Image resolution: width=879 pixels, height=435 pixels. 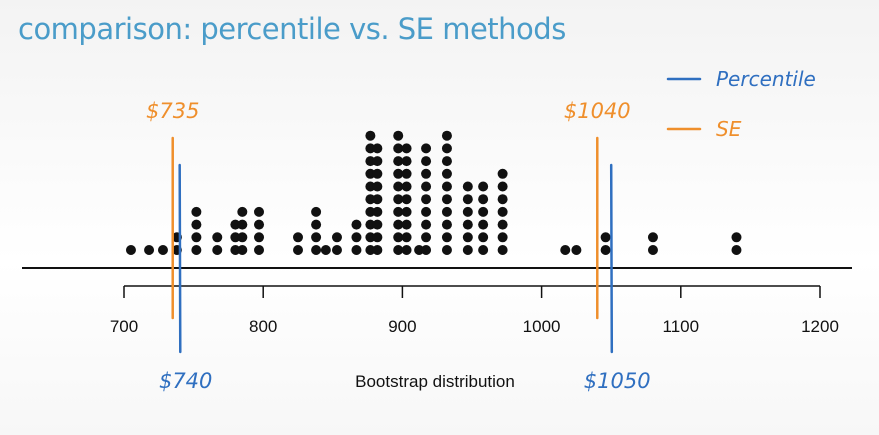 I want to click on x-tick-label: 1000, so click(x=542, y=326).